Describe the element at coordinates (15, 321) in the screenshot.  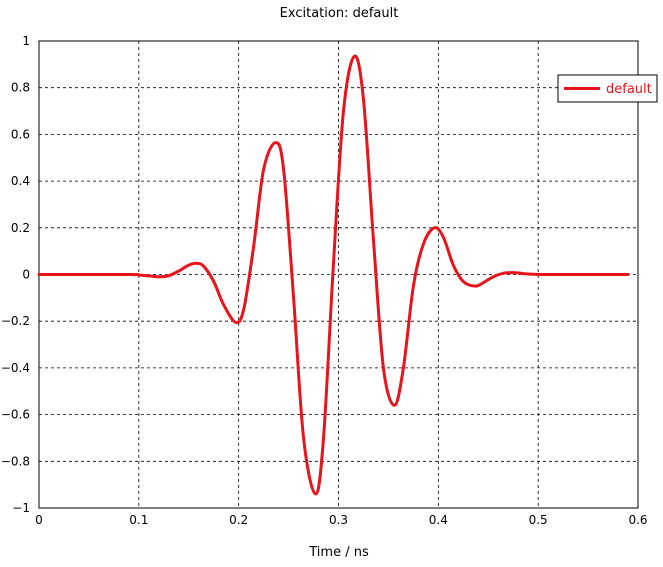
I see `y-tick-label: −0.2` at that location.